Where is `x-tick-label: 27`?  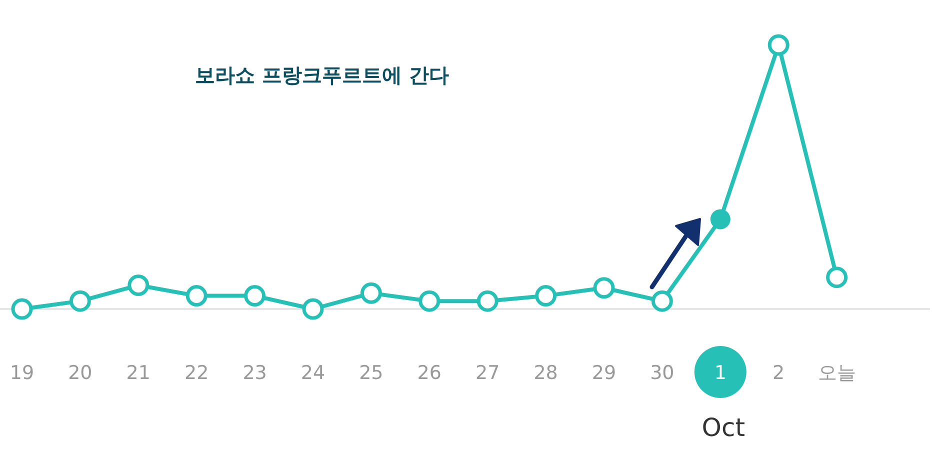 x-tick-label: 27 is located at coordinates (488, 373).